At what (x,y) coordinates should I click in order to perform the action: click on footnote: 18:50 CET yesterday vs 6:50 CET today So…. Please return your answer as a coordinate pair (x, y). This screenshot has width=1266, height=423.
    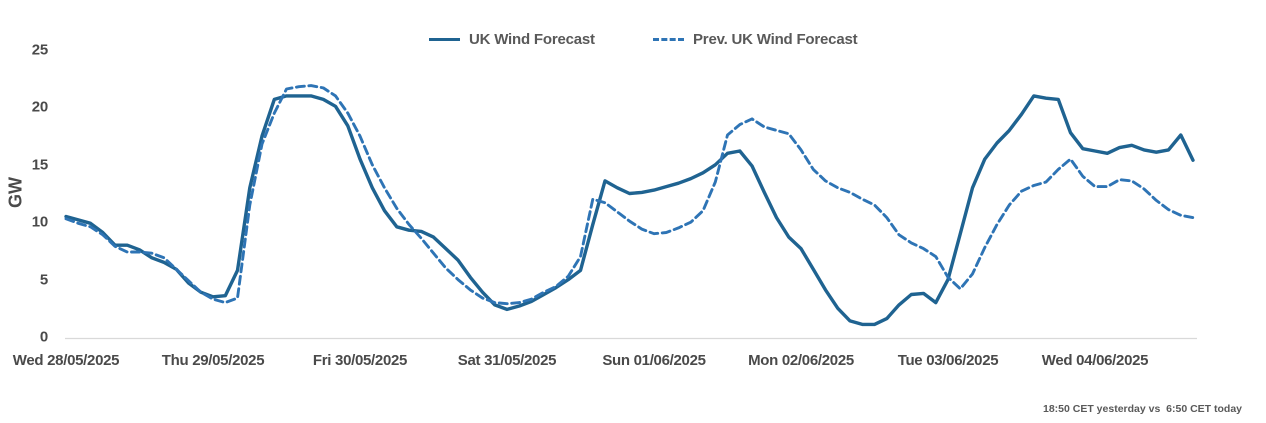
    Looking at the image, I should click on (1142, 398).